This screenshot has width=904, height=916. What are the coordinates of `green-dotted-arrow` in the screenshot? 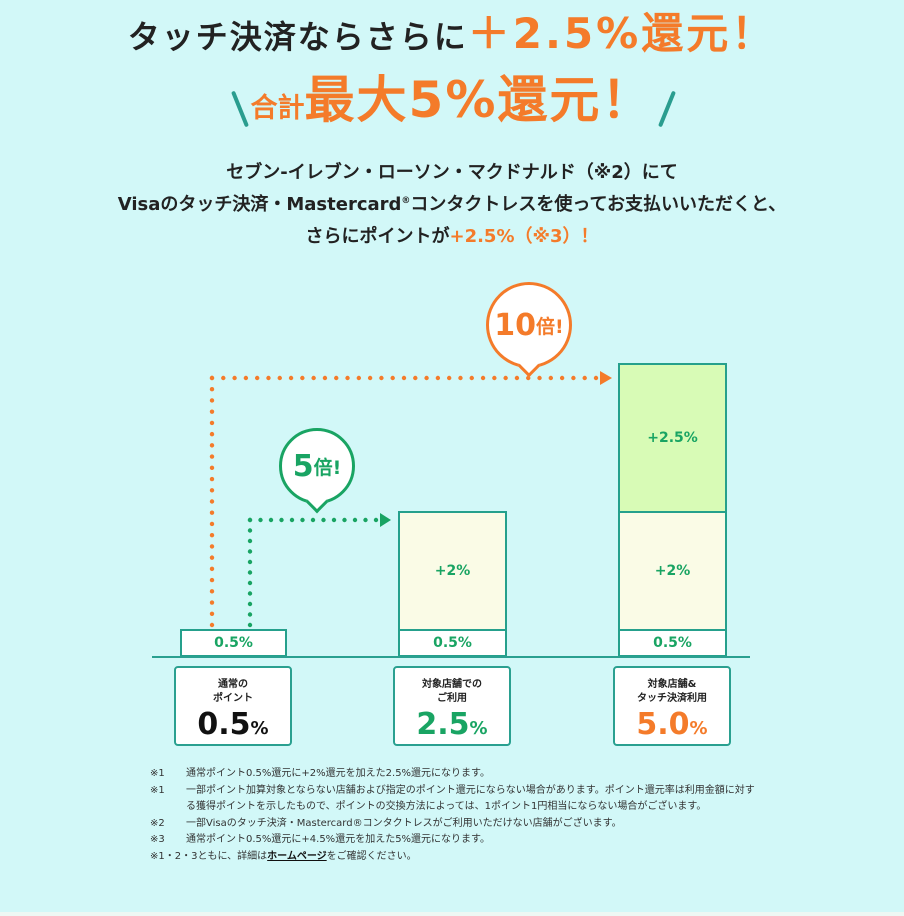 It's located at (319, 570).